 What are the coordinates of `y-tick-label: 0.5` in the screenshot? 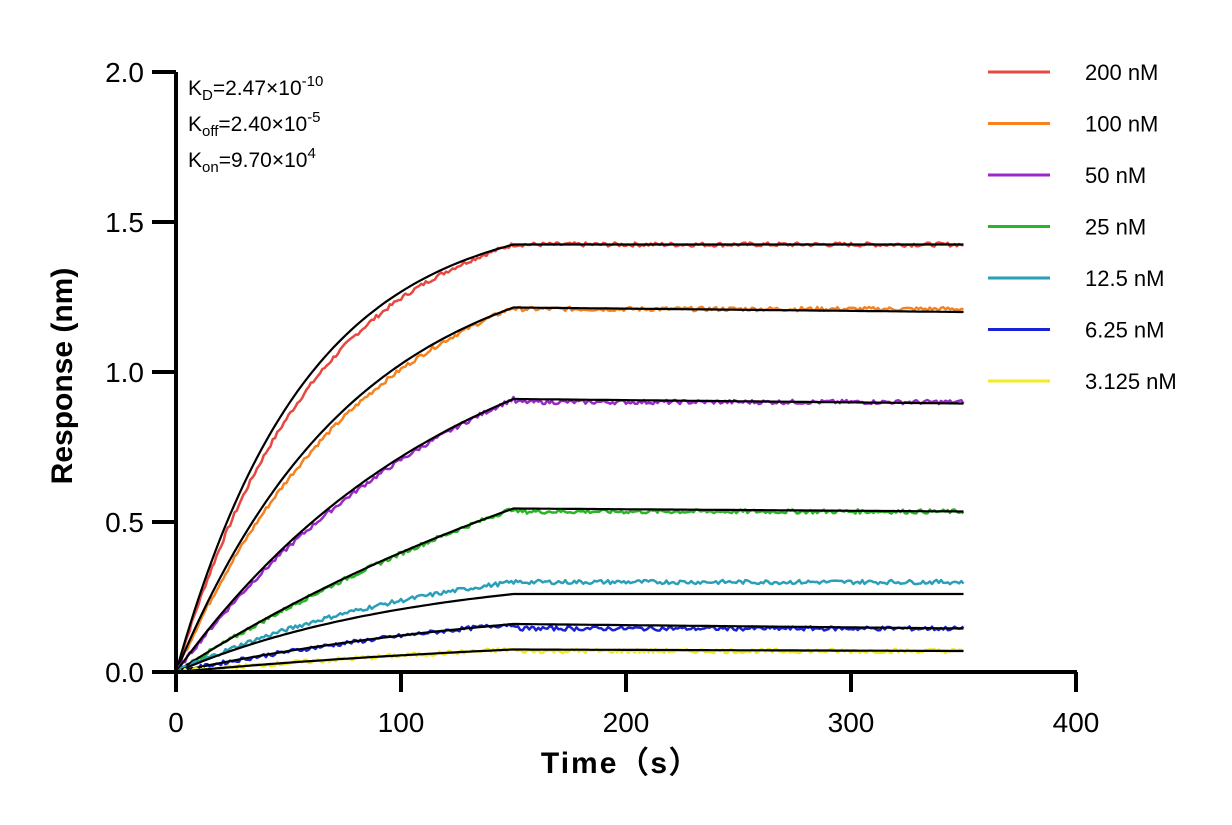 It's located at (124, 522).